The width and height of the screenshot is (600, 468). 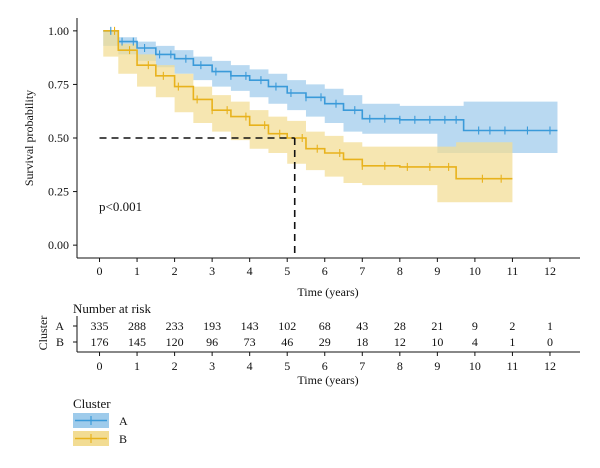 I want to click on x-tick-label-12: 12, so click(x=550, y=271).